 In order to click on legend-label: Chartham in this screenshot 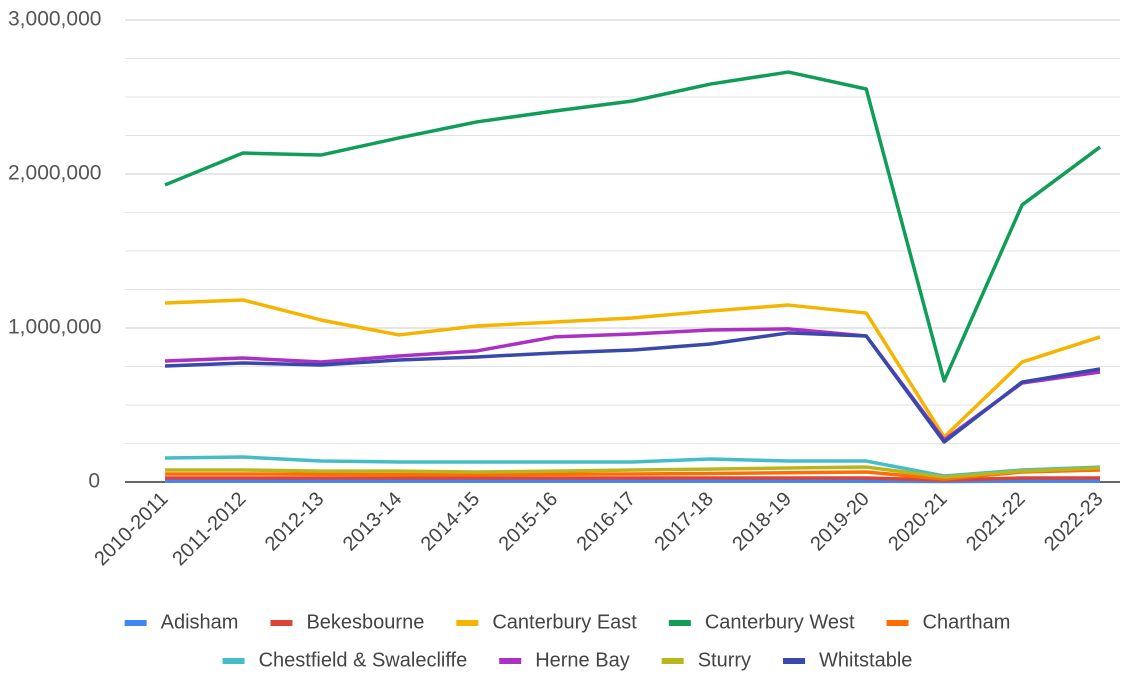, I will do `click(967, 622)`.